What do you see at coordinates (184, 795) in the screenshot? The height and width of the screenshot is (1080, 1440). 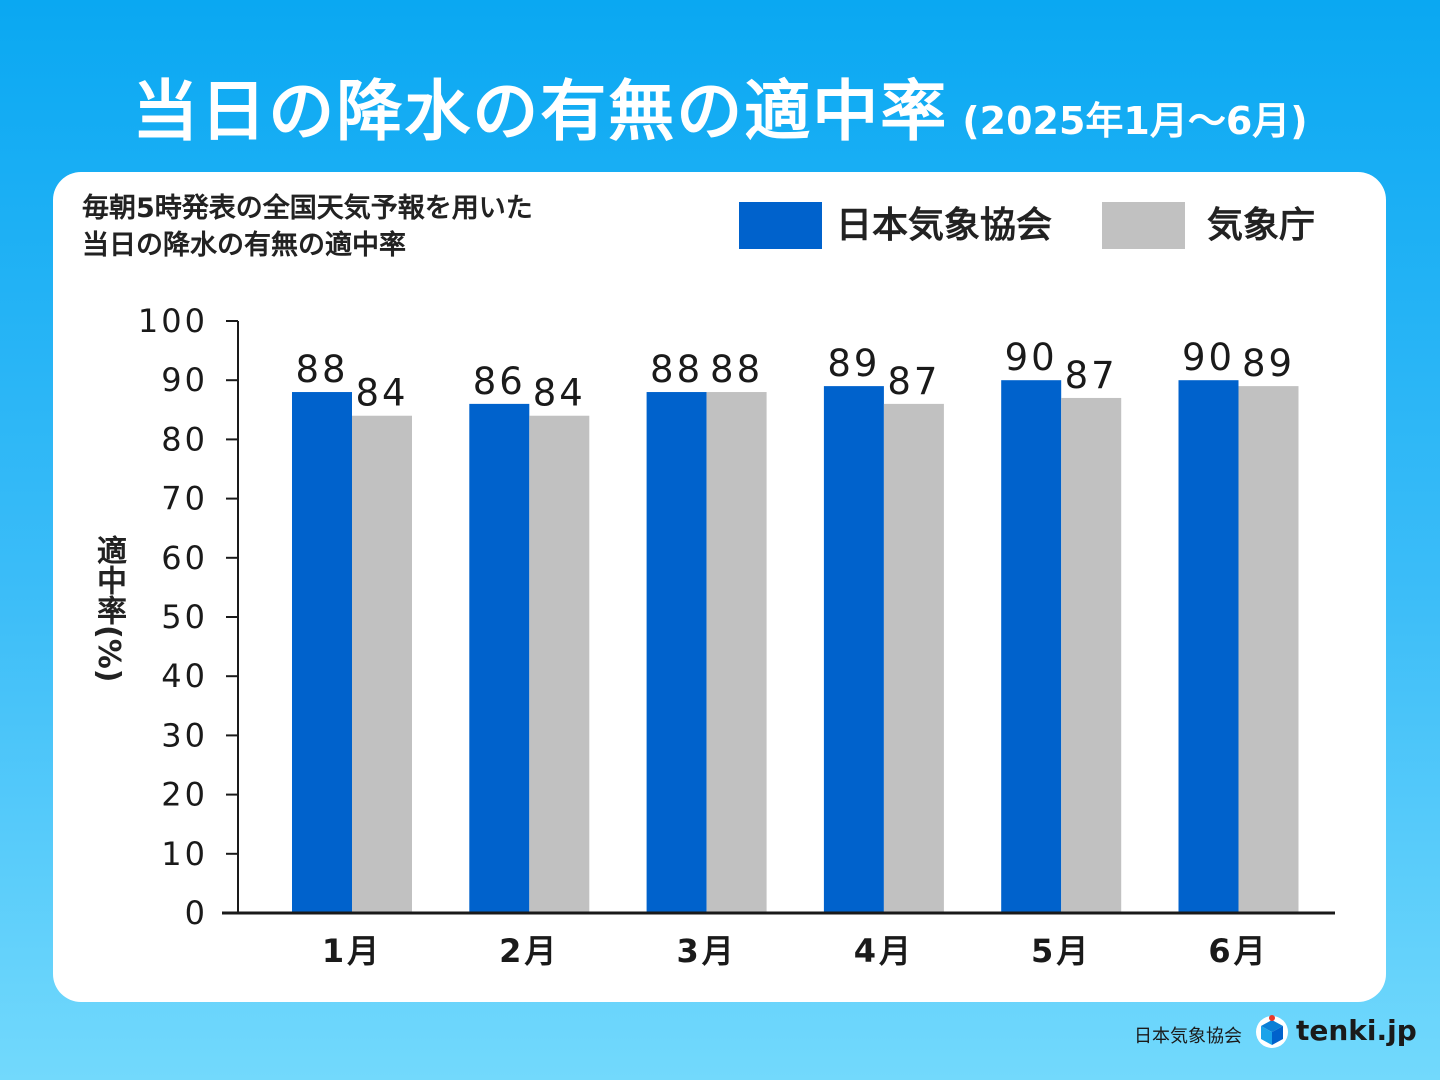 I see `y-tick-label: 20` at bounding box center [184, 795].